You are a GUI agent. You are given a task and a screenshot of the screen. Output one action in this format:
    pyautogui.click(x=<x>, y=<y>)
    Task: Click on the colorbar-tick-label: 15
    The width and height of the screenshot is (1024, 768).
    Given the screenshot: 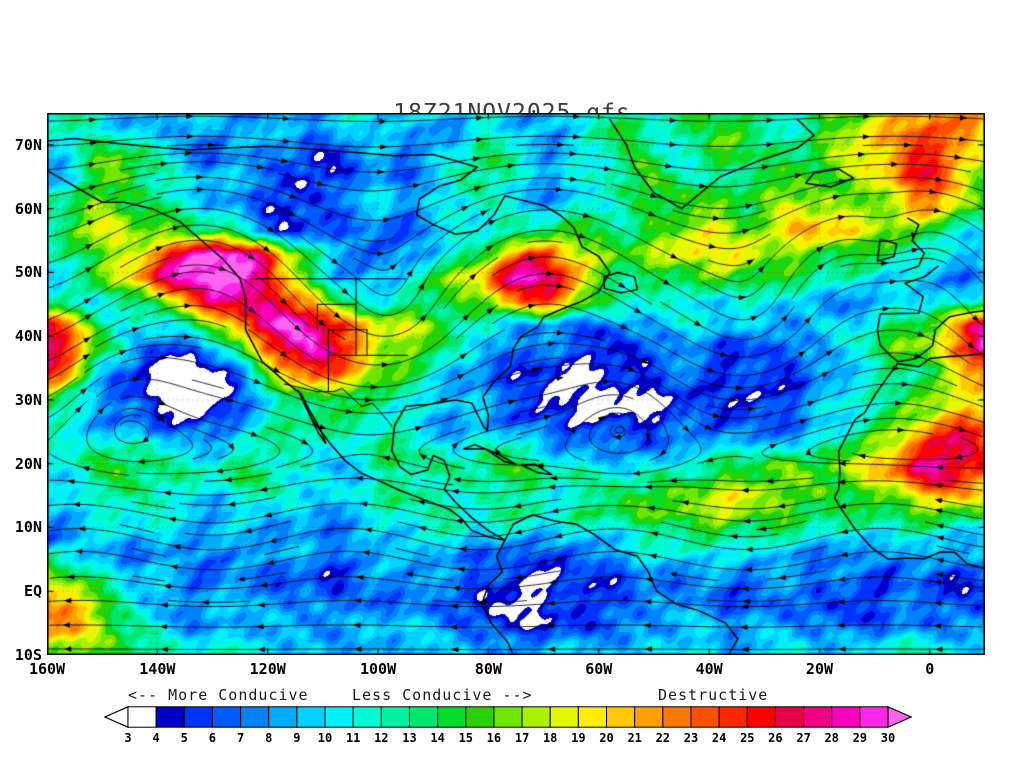 What is the action you would take?
    pyautogui.click(x=466, y=738)
    